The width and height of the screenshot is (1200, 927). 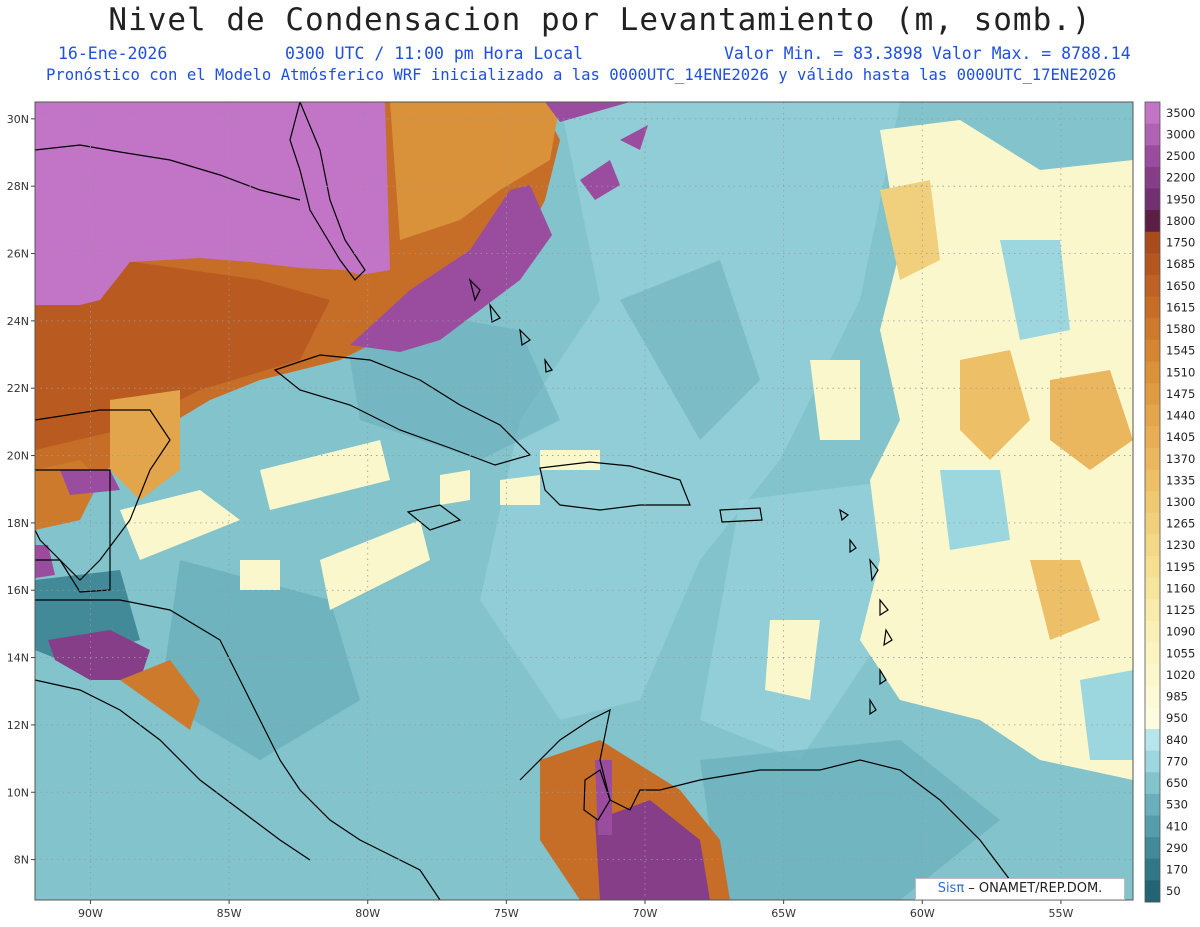 I want to click on colorbar-label: 1750, so click(x=1180, y=243).